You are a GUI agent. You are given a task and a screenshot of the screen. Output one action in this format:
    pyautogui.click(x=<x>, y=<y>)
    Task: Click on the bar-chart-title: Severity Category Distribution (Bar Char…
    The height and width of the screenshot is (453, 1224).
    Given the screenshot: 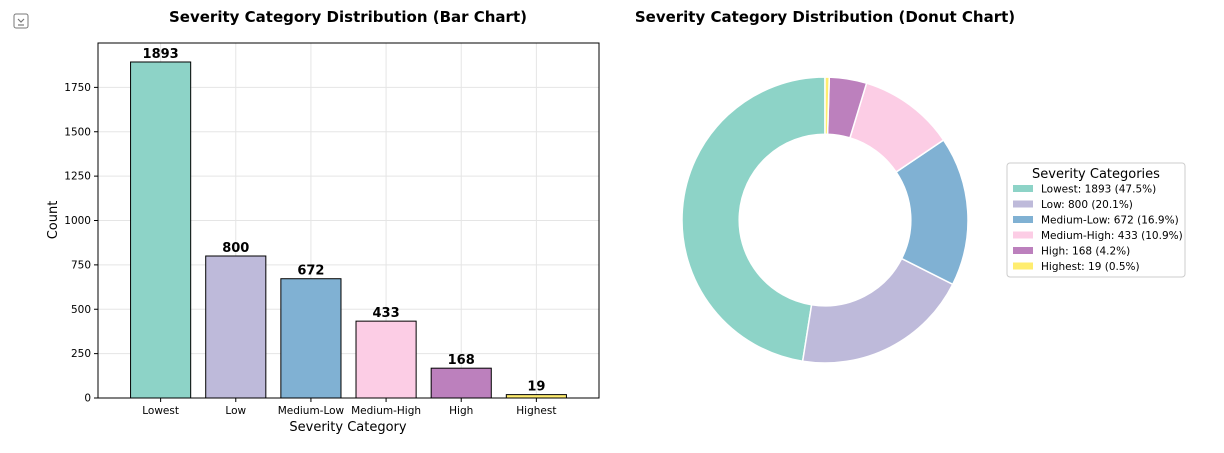 What is the action you would take?
    pyautogui.click(x=348, y=17)
    